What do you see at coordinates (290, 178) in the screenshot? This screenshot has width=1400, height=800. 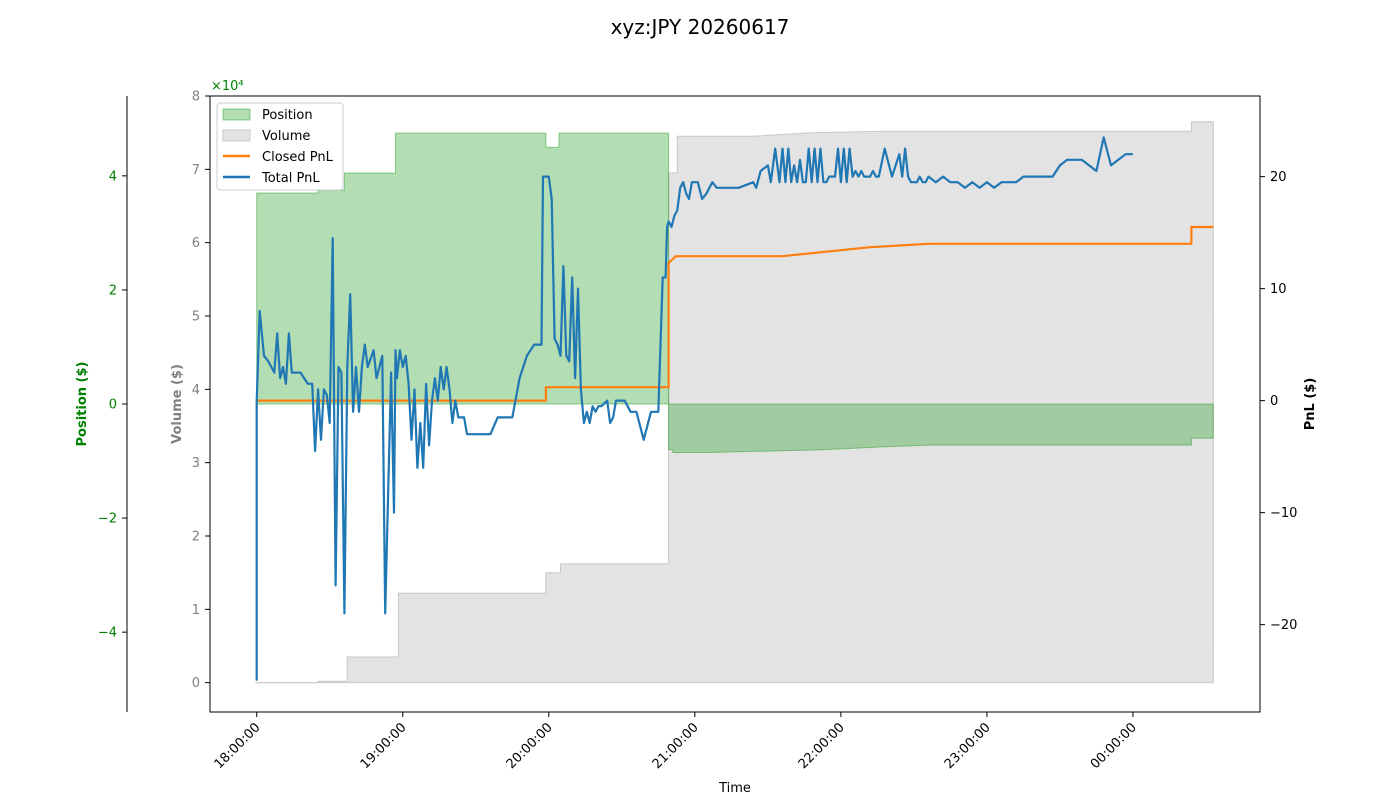 I see `legend-label-total-pnl: Total PnL` at bounding box center [290, 178].